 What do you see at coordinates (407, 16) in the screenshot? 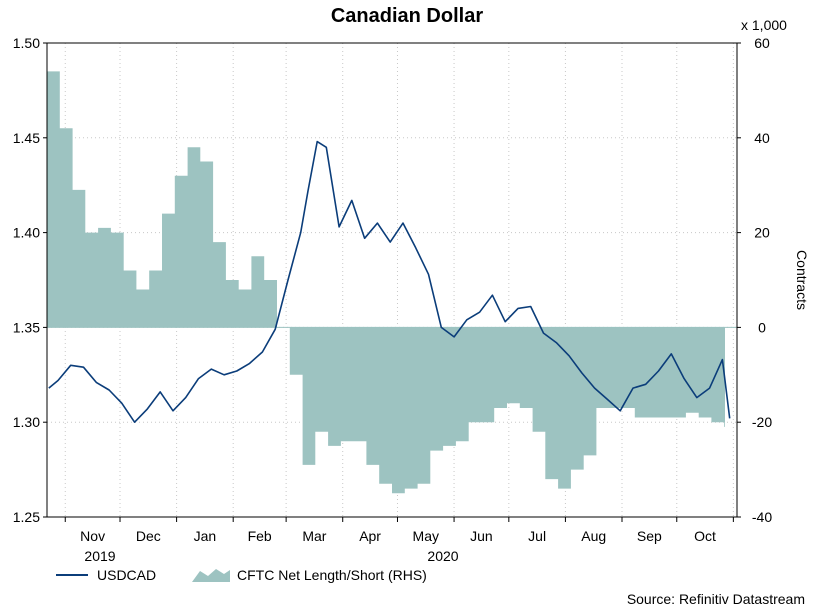
I see `chart-title: Canadian Dollar` at bounding box center [407, 16].